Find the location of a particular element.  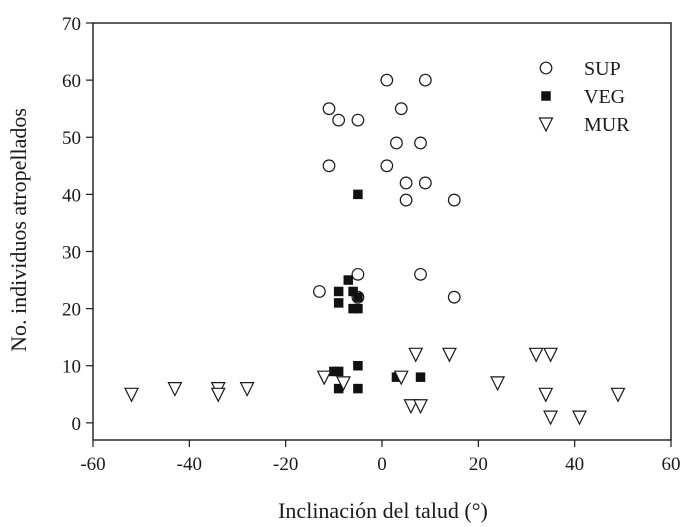

y-tick-label: 60 is located at coordinates (71, 81).